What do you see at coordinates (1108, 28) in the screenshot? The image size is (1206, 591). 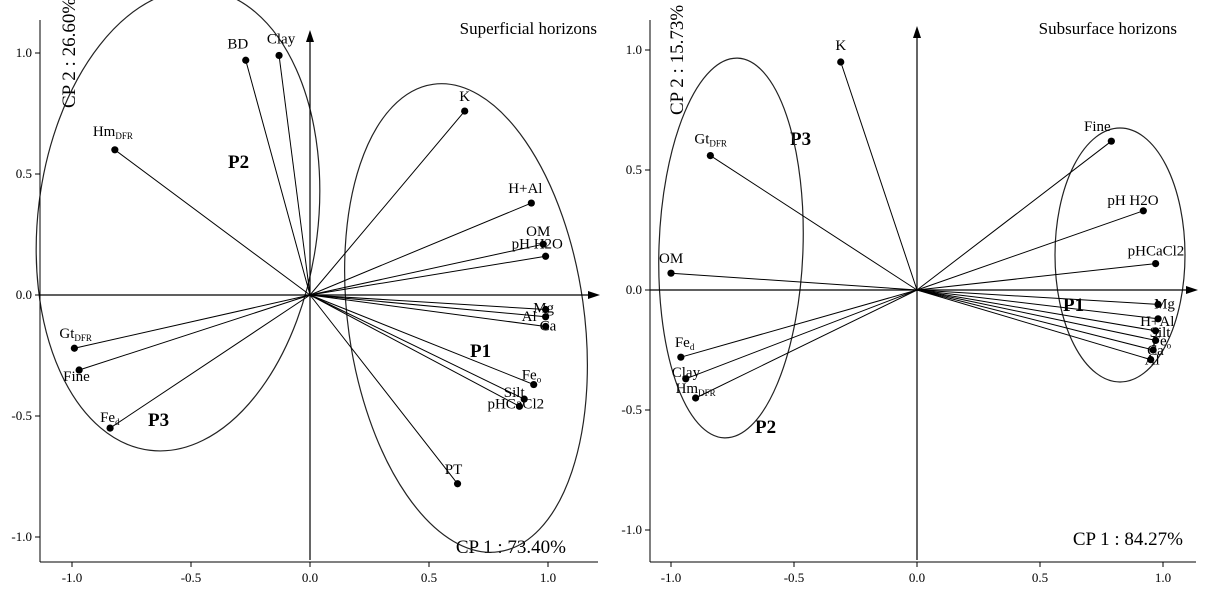 I see `chart-title: Subsurface horizons` at bounding box center [1108, 28].